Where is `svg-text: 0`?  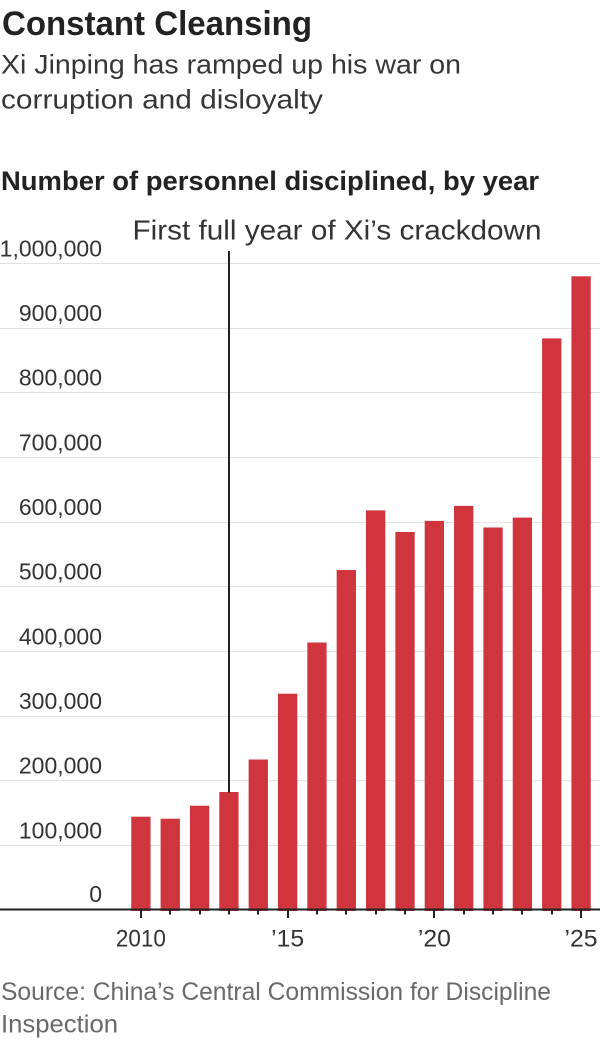 svg-text: 0 is located at coordinates (95, 894).